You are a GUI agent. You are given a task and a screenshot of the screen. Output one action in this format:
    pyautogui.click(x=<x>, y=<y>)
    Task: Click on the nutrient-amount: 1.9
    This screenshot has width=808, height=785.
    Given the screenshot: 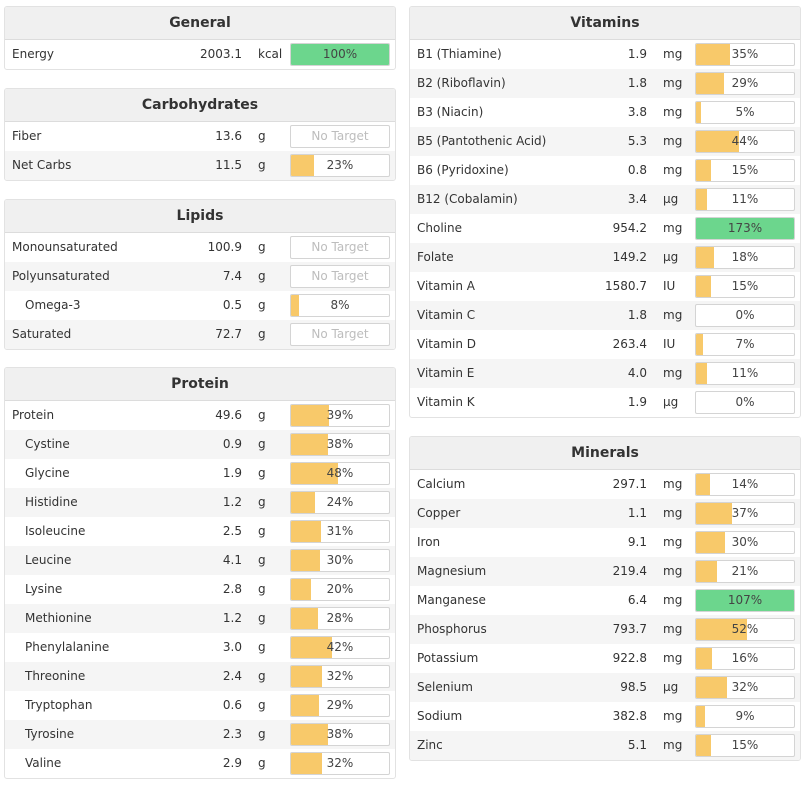 What is the action you would take?
    pyautogui.click(x=637, y=402)
    